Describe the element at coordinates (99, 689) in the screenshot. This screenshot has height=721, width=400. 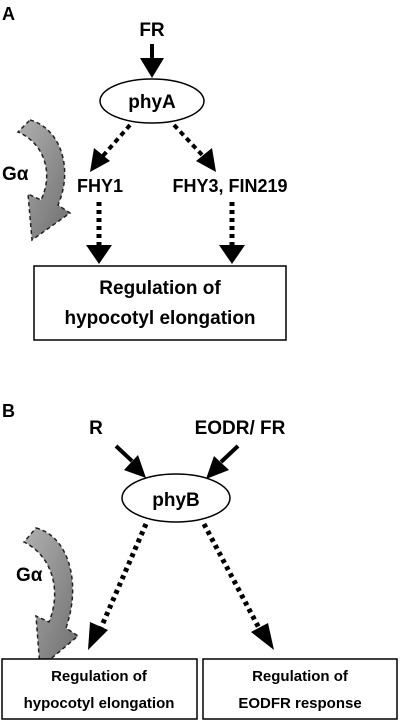
I see `output-box-b-left: Regulation of hypocotyl elongation` at that location.